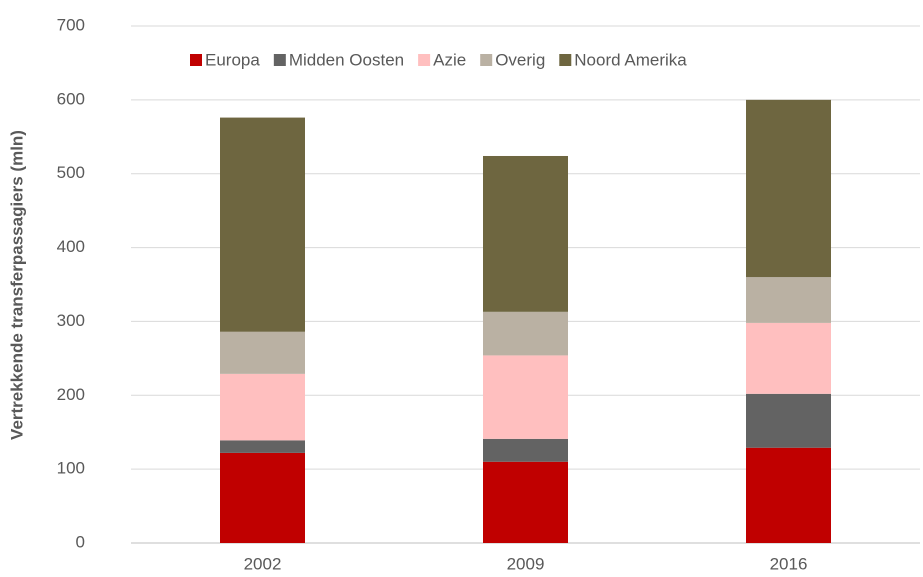 This screenshot has height=577, width=923. Describe the element at coordinates (346, 59) in the screenshot. I see `legend-label: Midden Oosten` at that location.